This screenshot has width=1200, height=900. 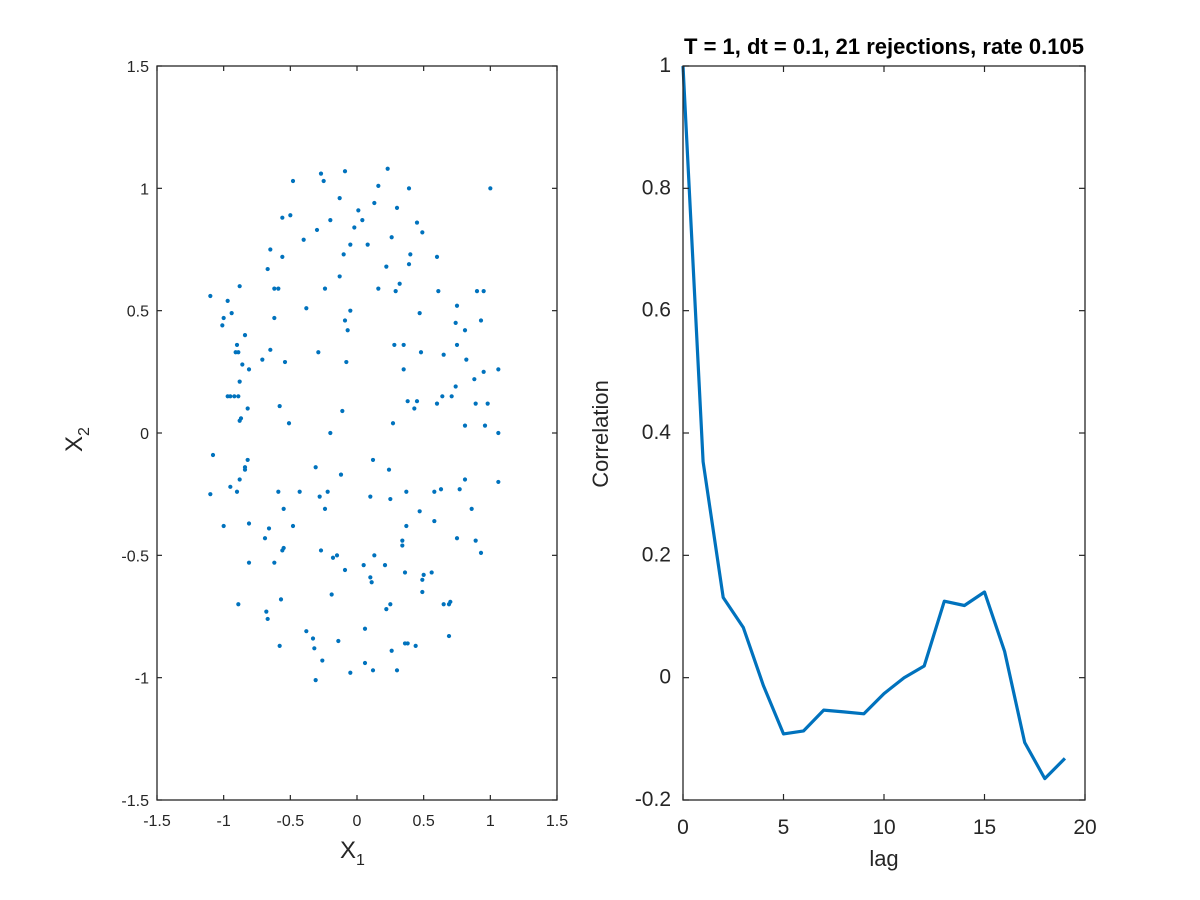 I want to click on x-tick-label: 20, so click(x=1084, y=827).